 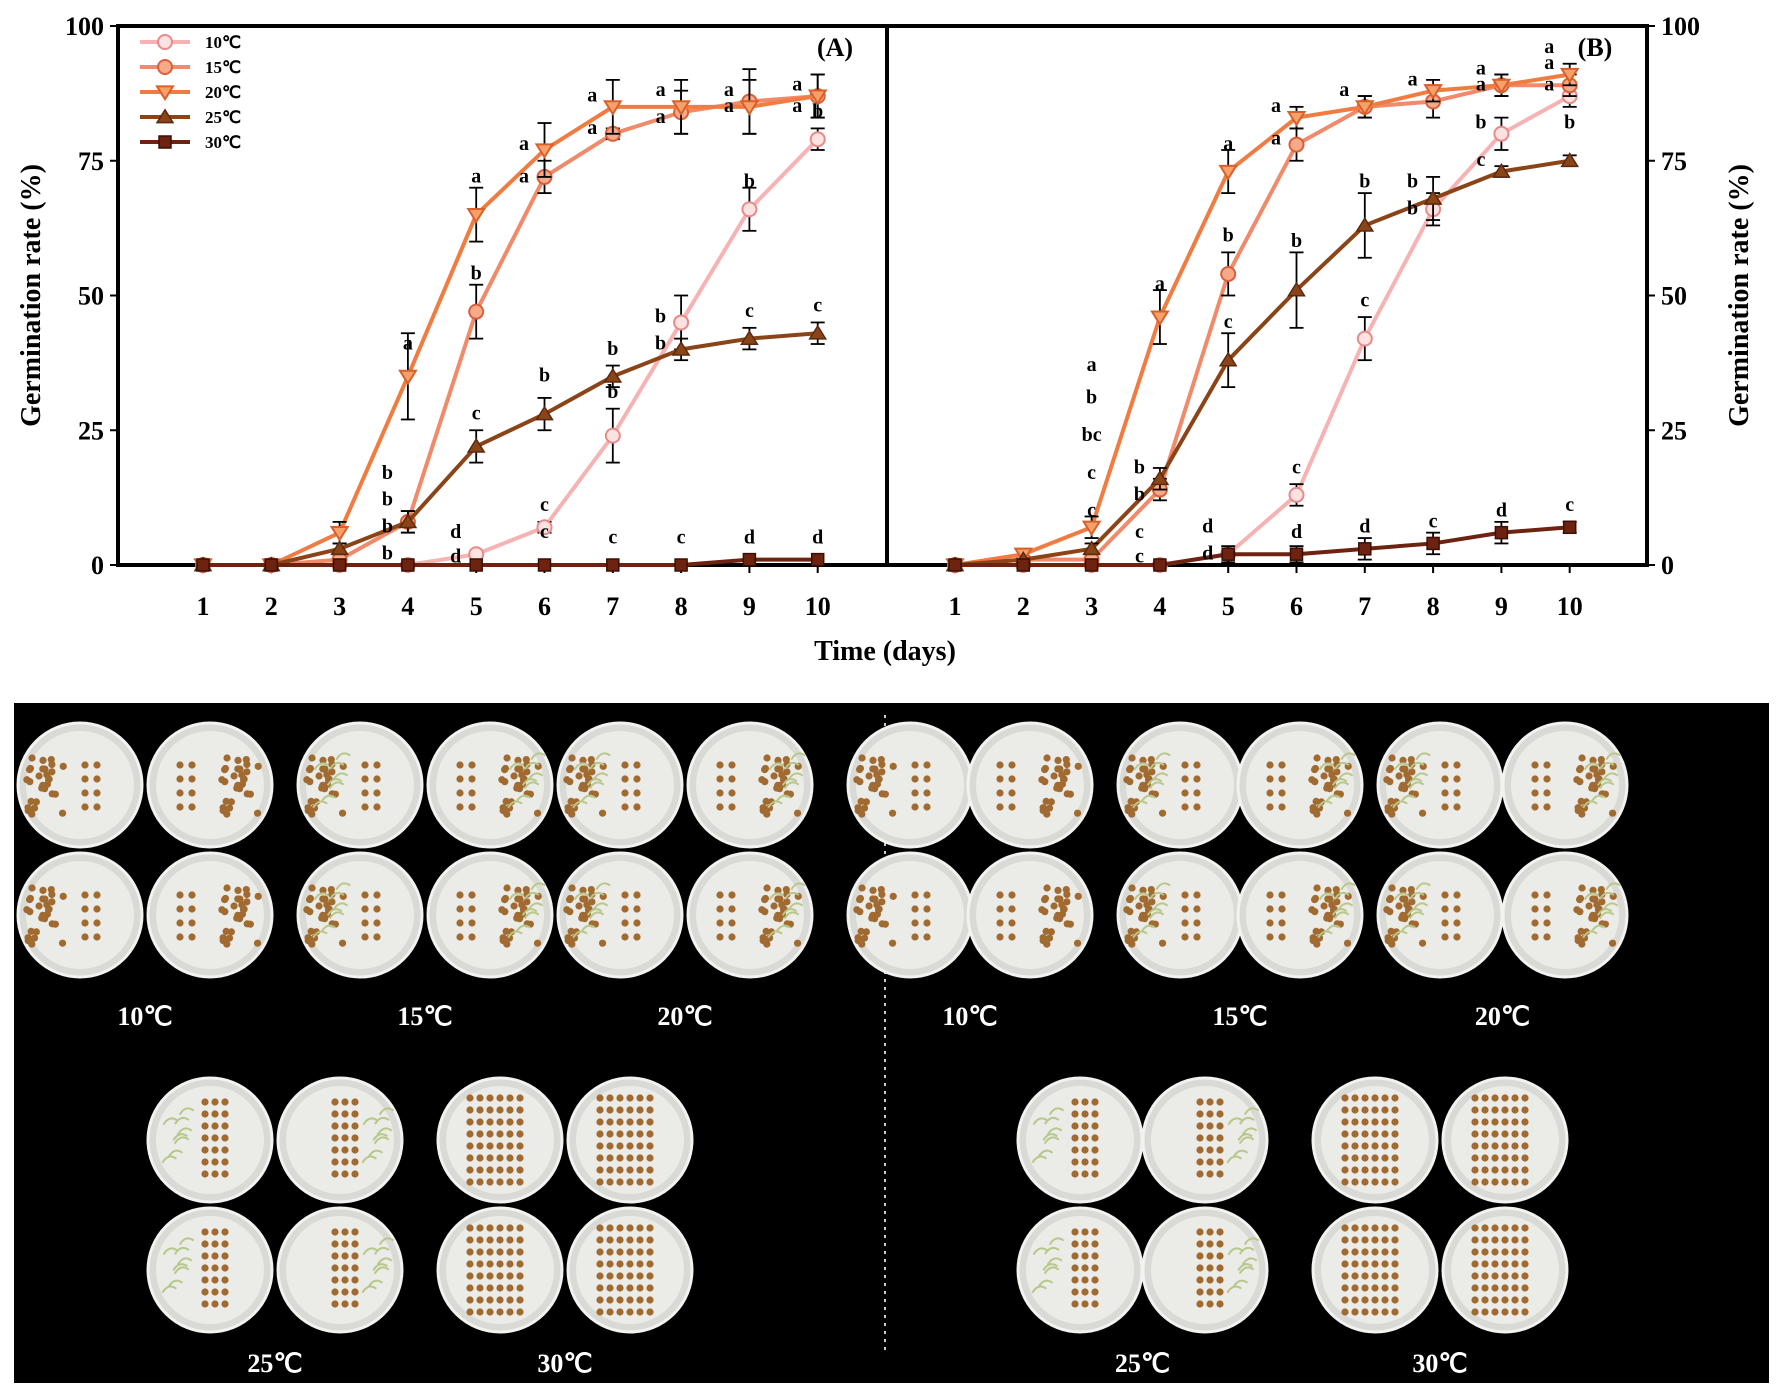 What do you see at coordinates (1180, 785) in the screenshot?
I see `petri-dish` at bounding box center [1180, 785].